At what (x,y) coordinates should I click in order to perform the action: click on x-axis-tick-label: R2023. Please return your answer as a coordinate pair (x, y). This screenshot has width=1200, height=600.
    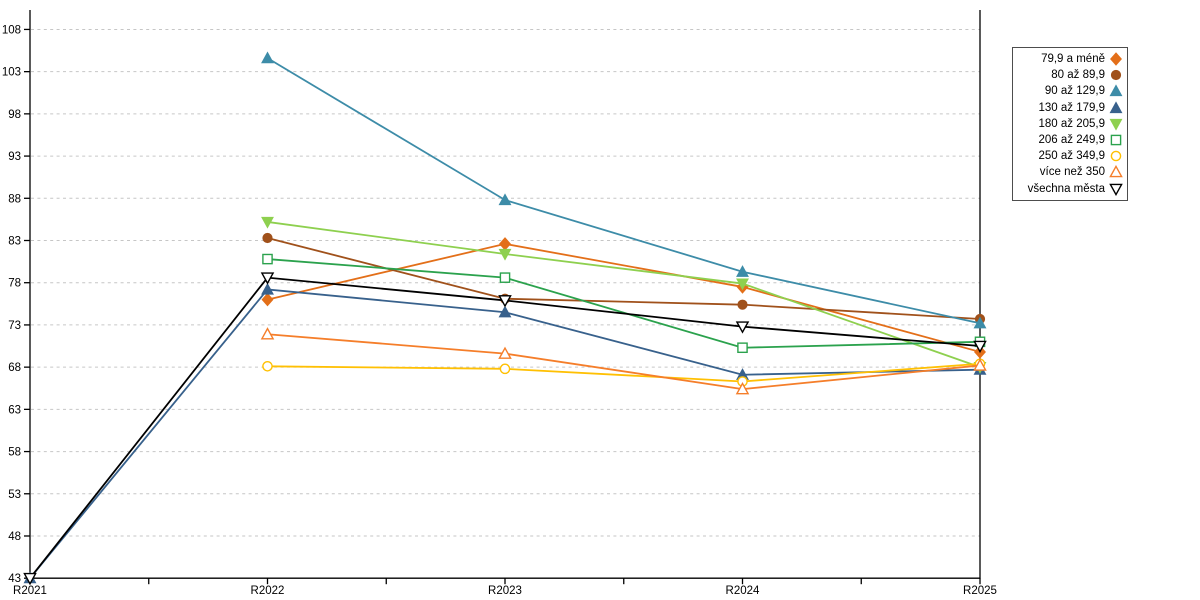
    Looking at the image, I should click on (505, 591).